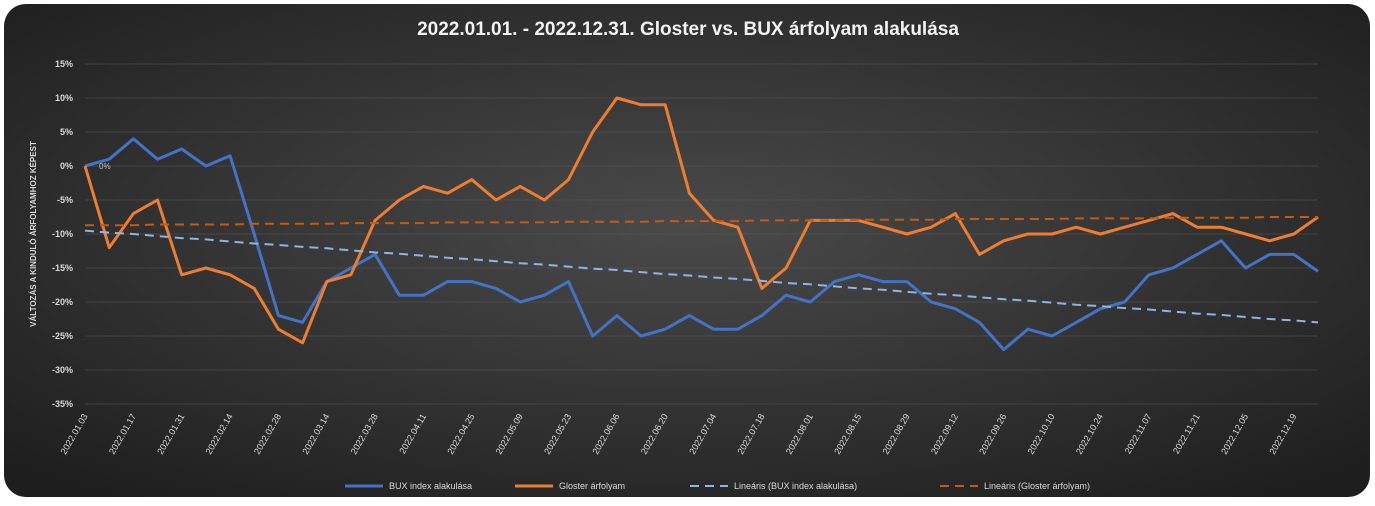 The height and width of the screenshot is (506, 1375). What do you see at coordinates (105, 166) in the screenshot?
I see `annotation: 0%` at bounding box center [105, 166].